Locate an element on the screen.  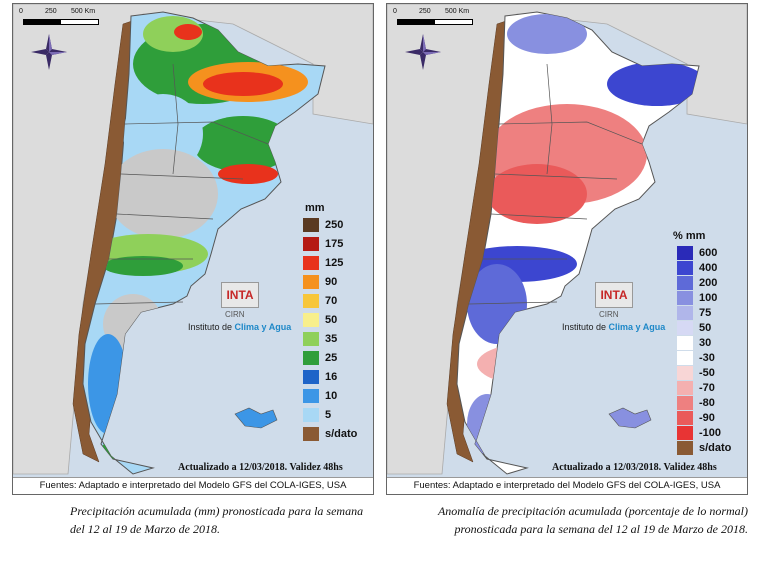
legend-label: 25 is located at coordinates (331, 358).